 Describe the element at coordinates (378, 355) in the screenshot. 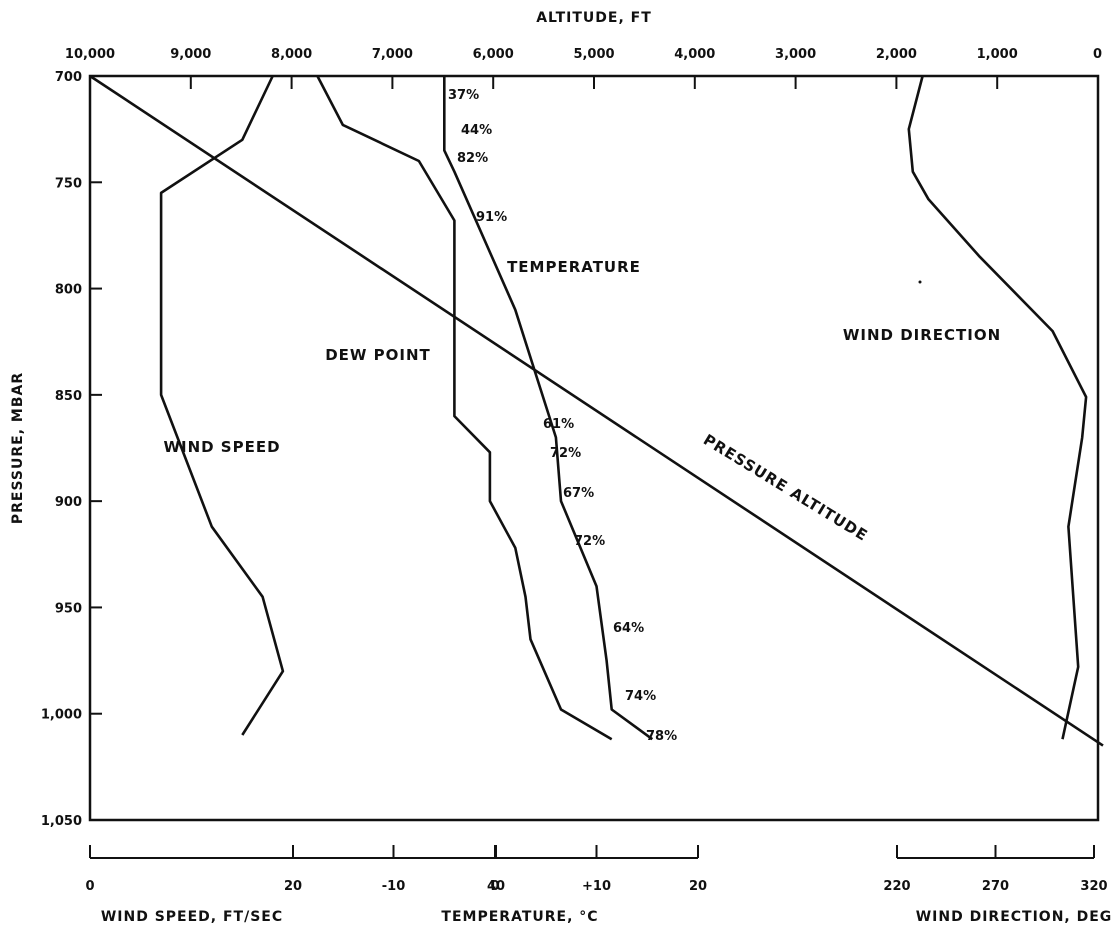

I see `dew-point-label: DEW POINT` at that location.